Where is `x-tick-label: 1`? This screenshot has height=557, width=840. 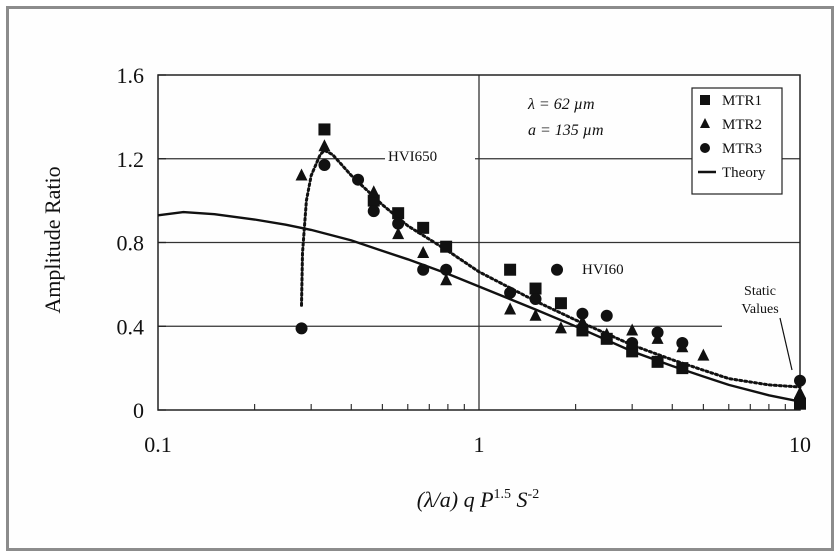 x-tick-label: 1 is located at coordinates (479, 444).